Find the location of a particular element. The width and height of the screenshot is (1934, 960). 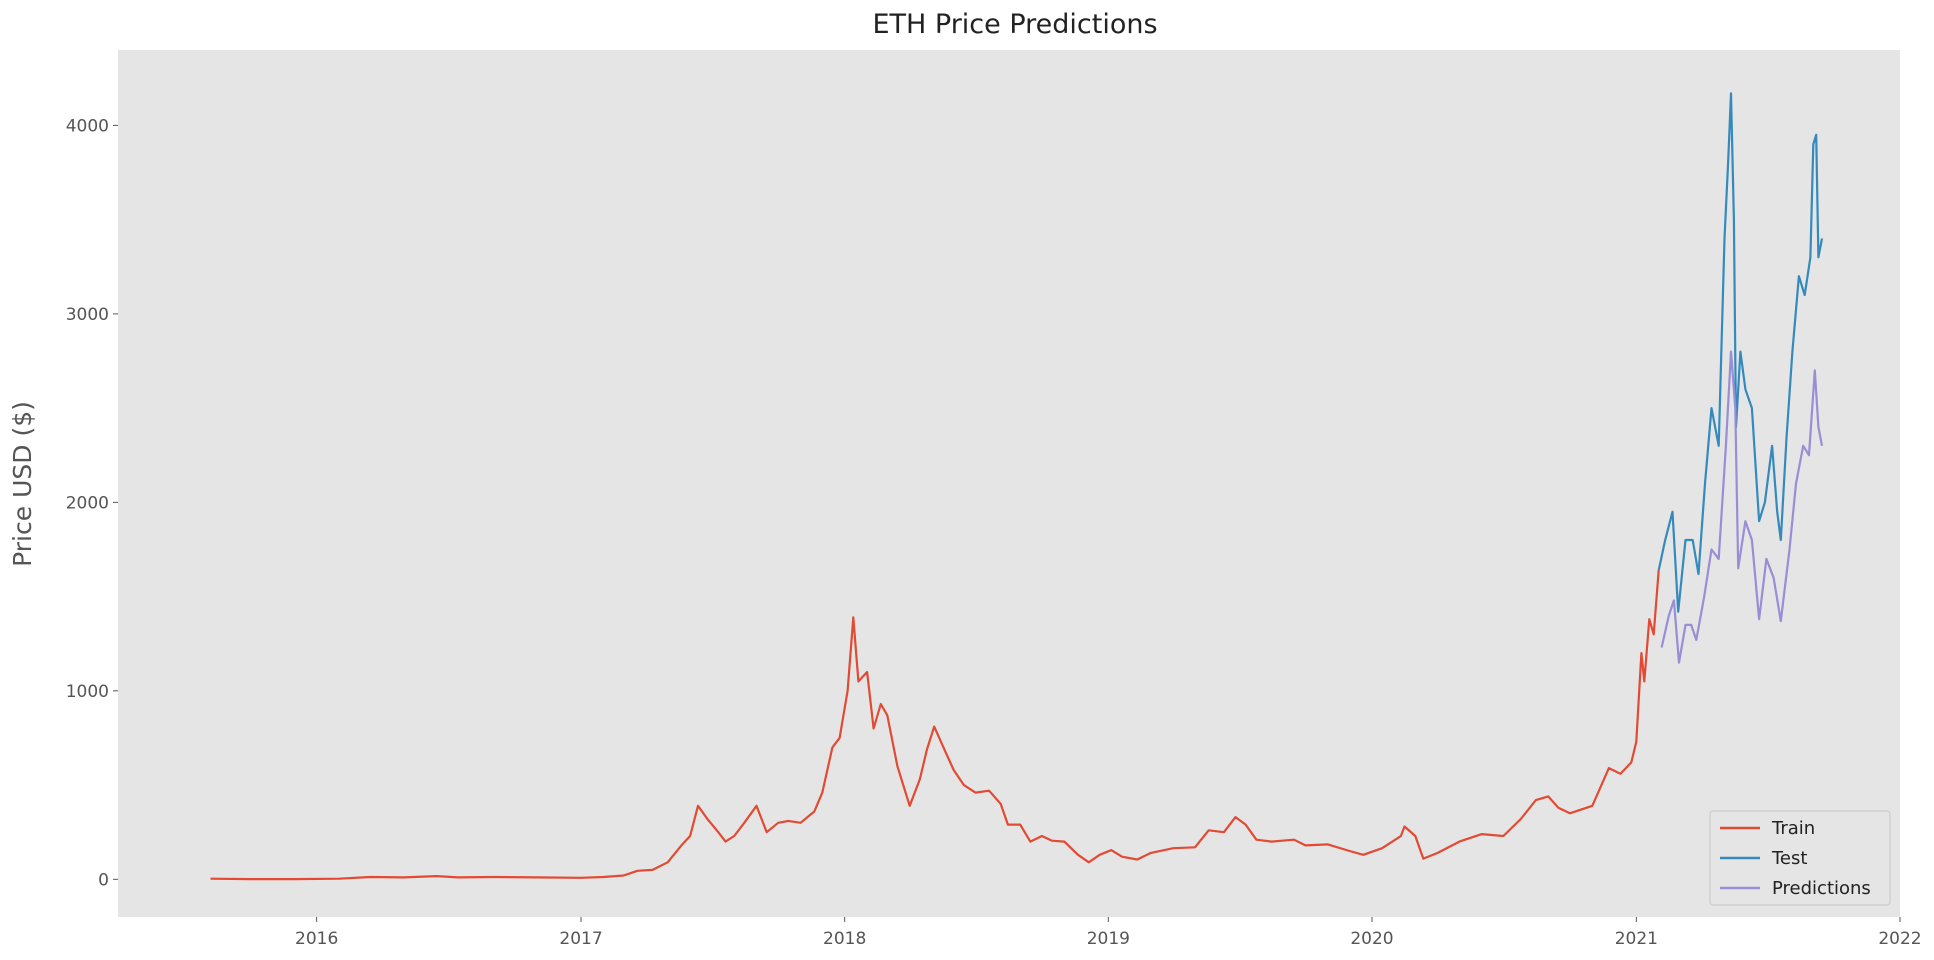

chart-title: ETH Price Predictions is located at coordinates (1014, 24).